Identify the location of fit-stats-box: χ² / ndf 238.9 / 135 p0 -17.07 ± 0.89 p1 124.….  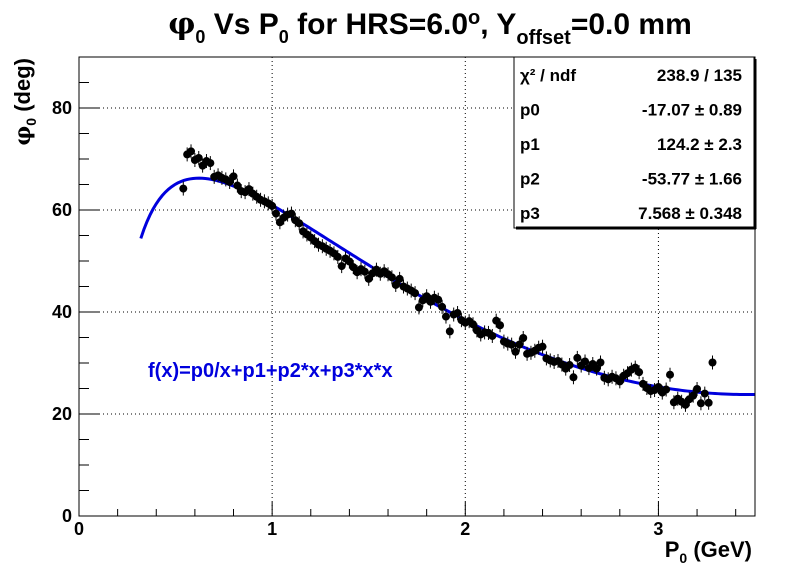
(635, 143).